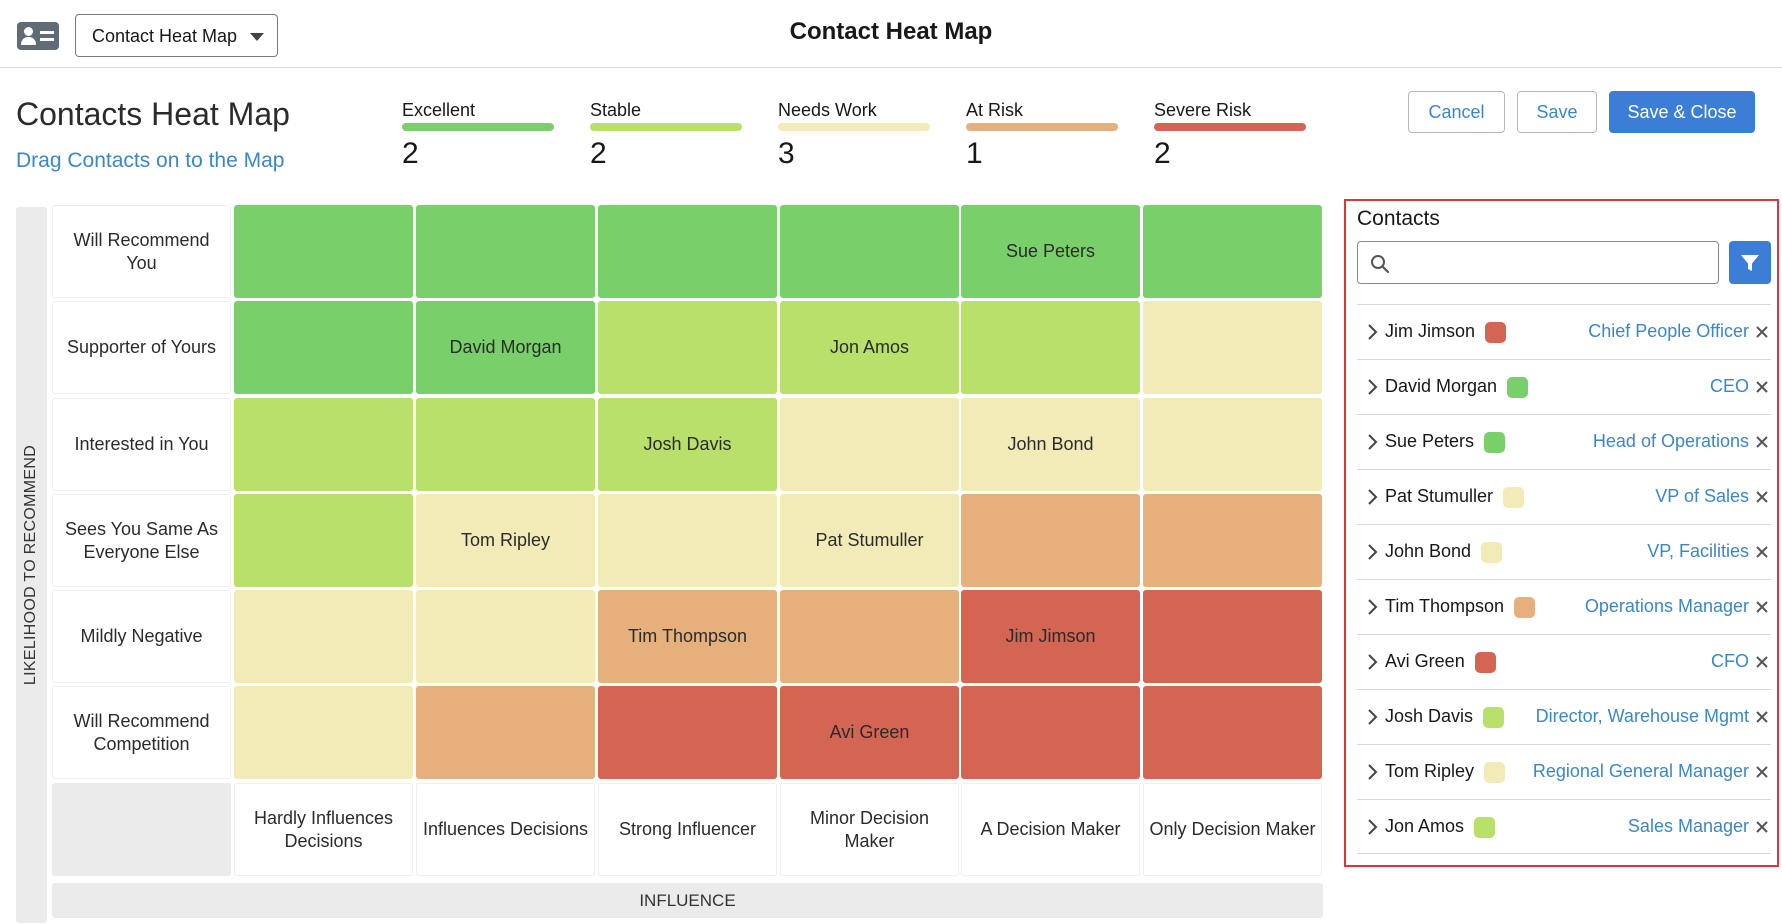  What do you see at coordinates (1750, 262) in the screenshot?
I see `filter-button` at bounding box center [1750, 262].